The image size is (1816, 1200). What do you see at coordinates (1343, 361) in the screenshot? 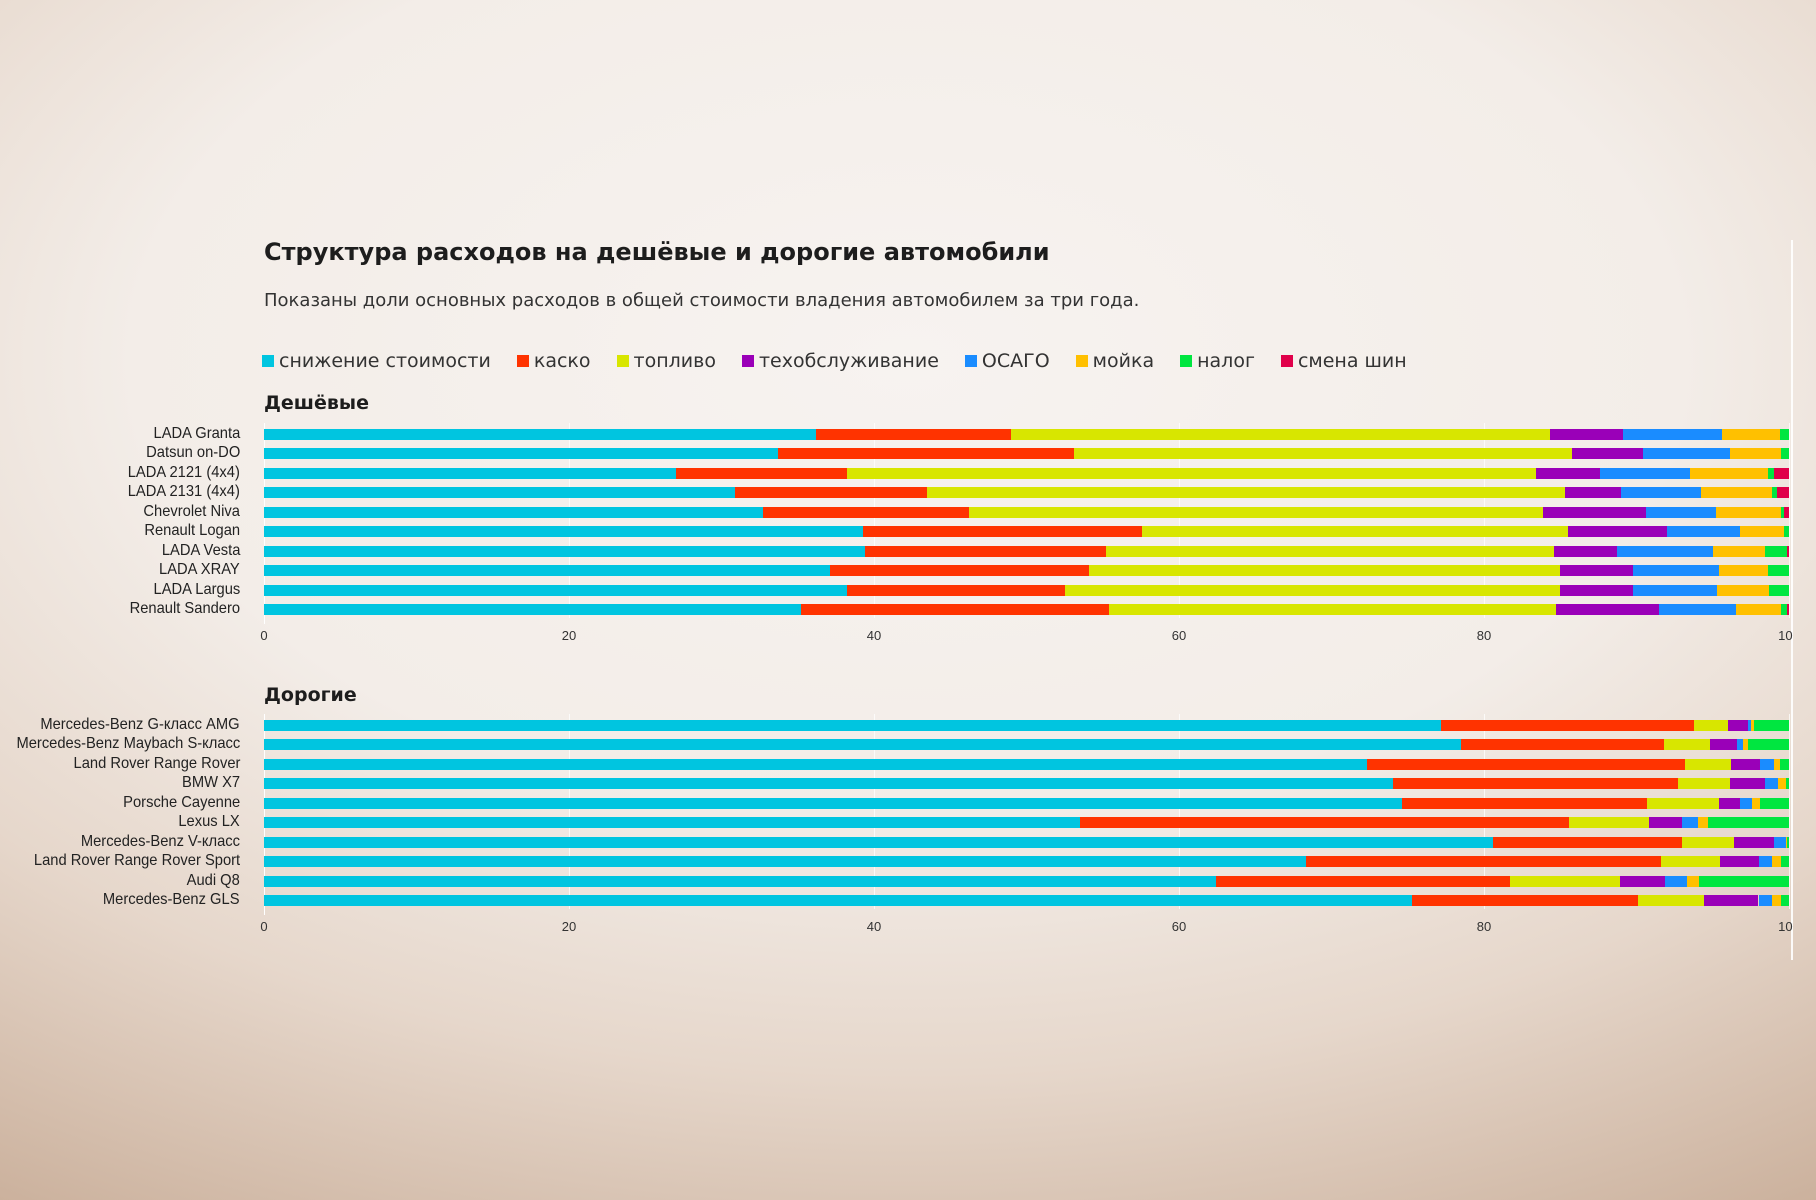
I see `legend-item: смена шин` at bounding box center [1343, 361].